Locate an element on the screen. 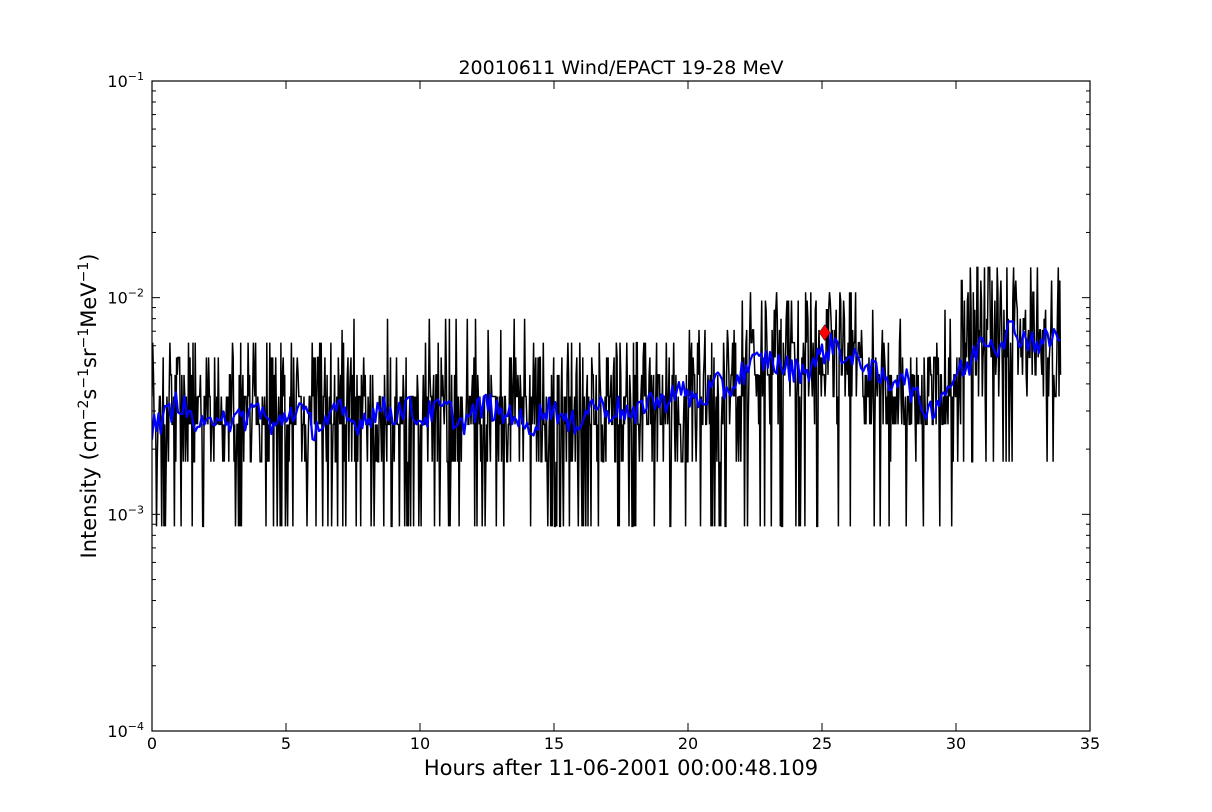  y-tick-label: 10⁻³ is located at coordinates (125, 513).